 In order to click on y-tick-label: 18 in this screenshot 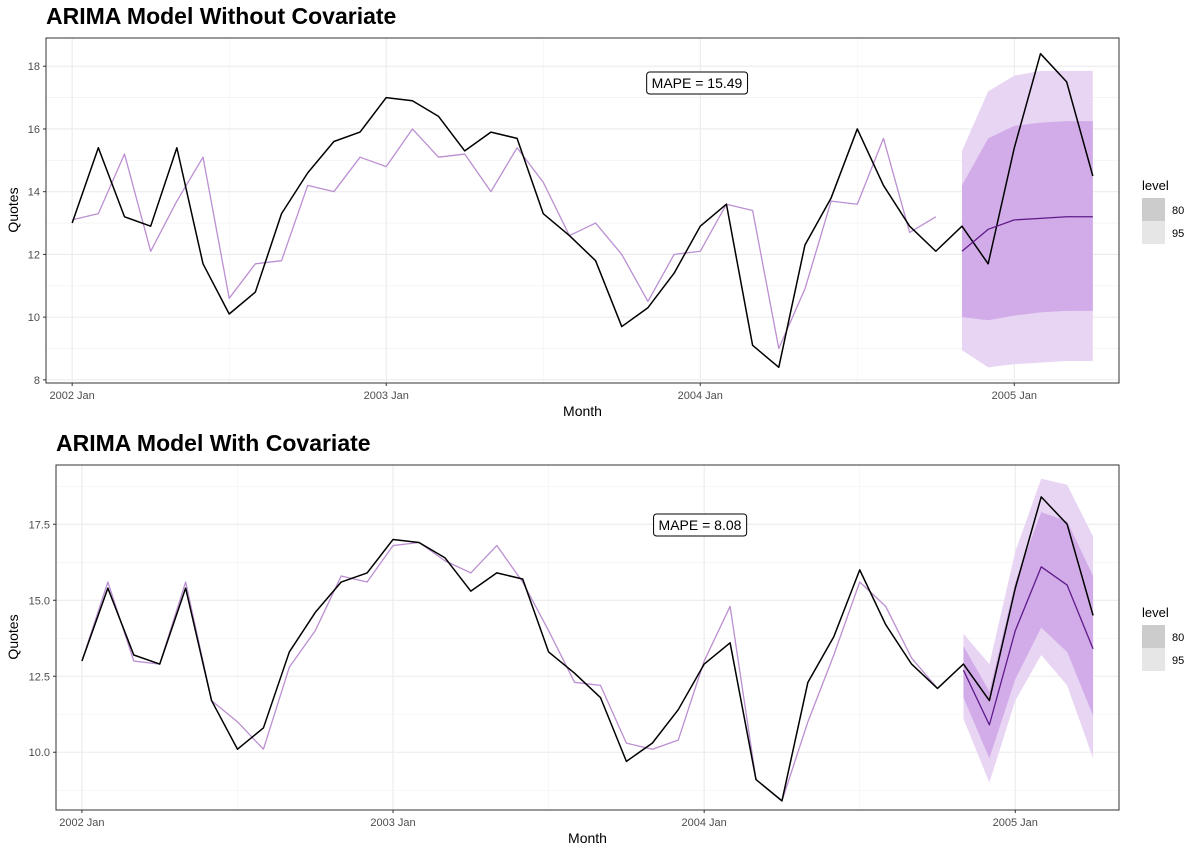, I will do `click(34, 67)`.